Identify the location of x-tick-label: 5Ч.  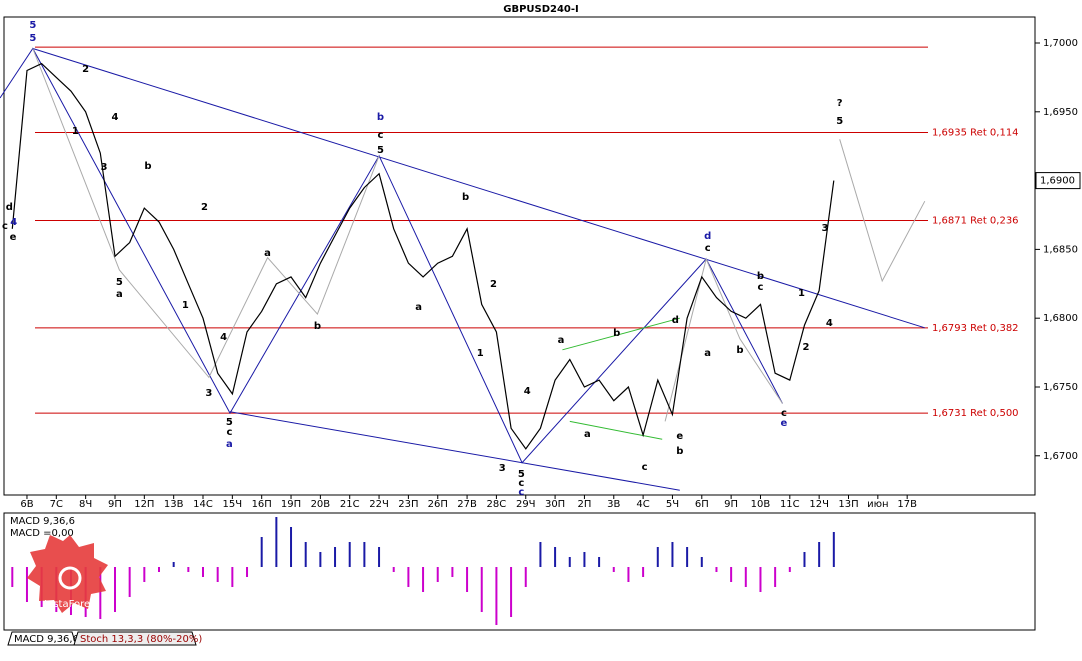
(672, 504).